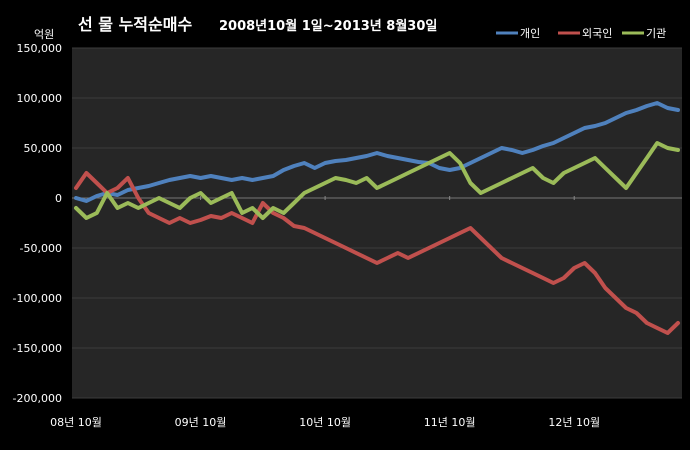 This screenshot has height=450, width=690. Describe the element at coordinates (37, 298) in the screenshot. I see `y-tick-label: -100,000` at that location.